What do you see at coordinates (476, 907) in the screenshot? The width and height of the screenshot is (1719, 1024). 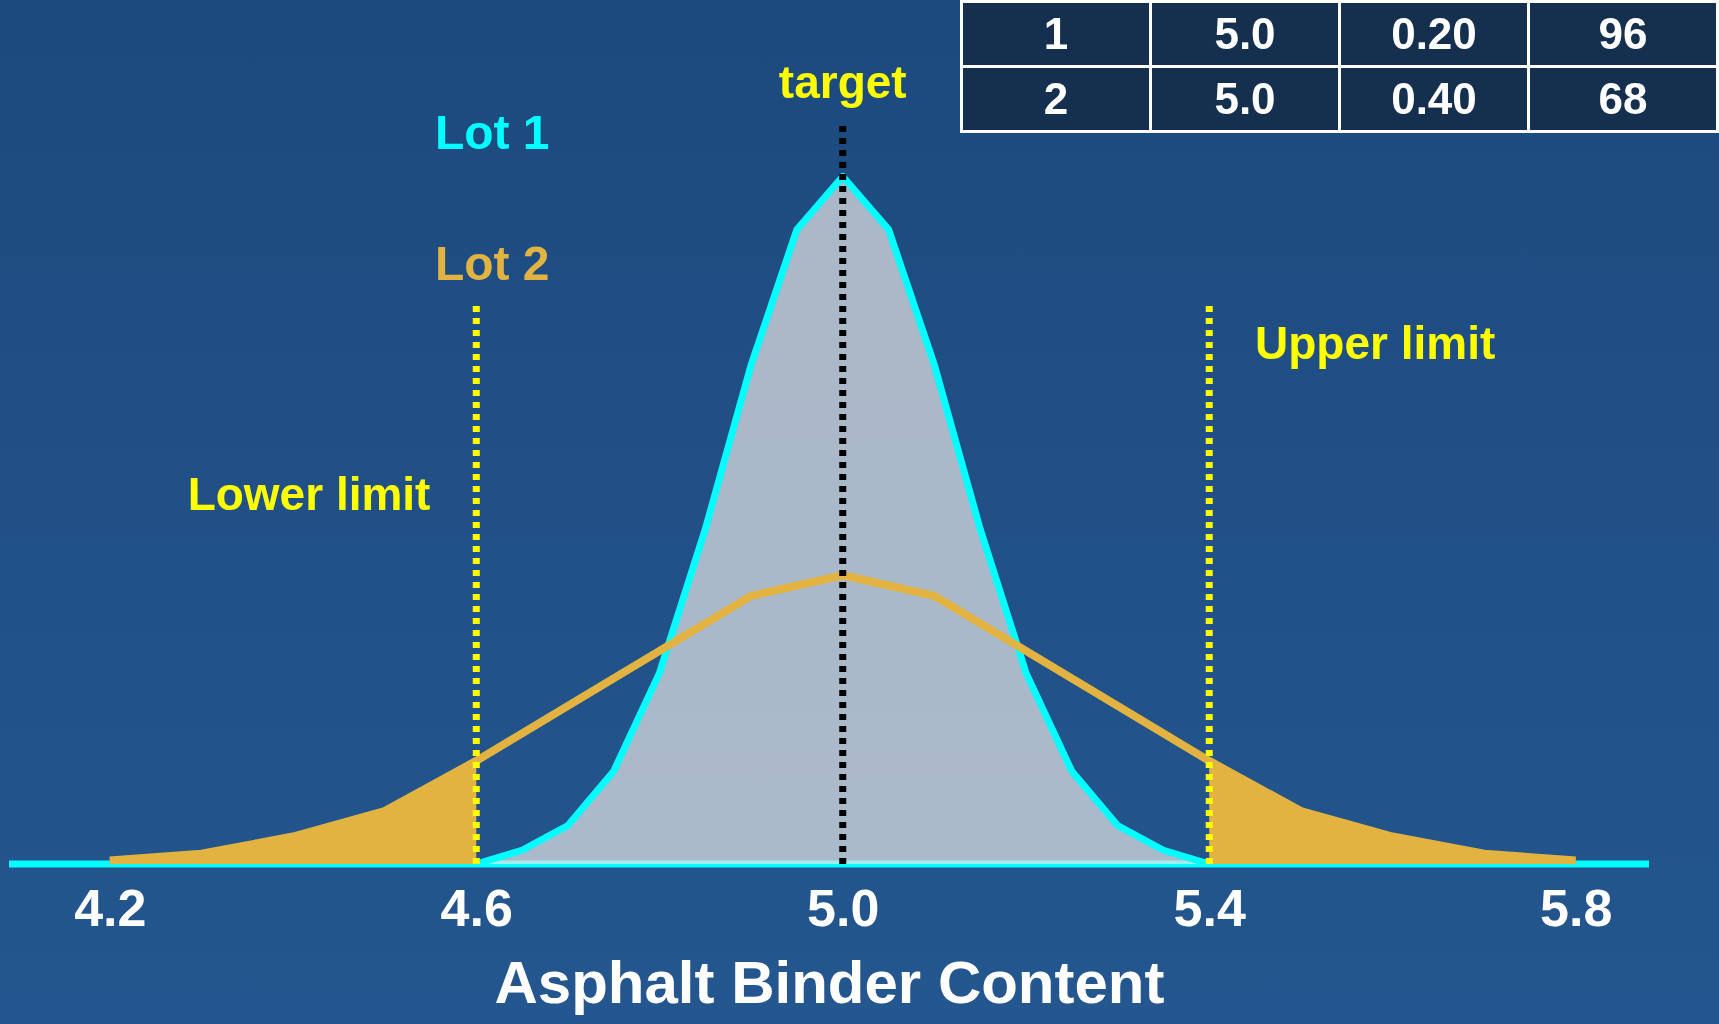 I see `x-tick-label: 4.6` at bounding box center [476, 907].